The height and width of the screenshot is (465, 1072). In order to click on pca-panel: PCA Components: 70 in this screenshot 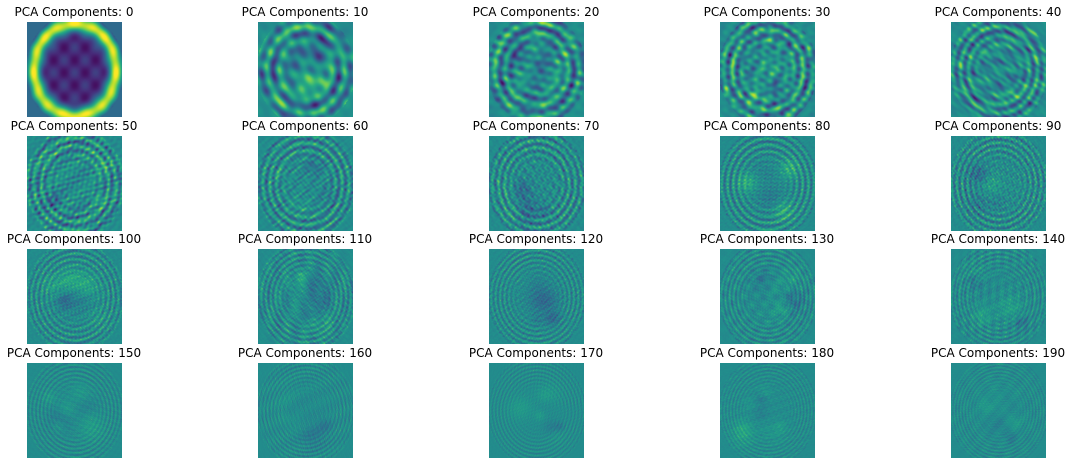, I will do `click(536, 175)`.